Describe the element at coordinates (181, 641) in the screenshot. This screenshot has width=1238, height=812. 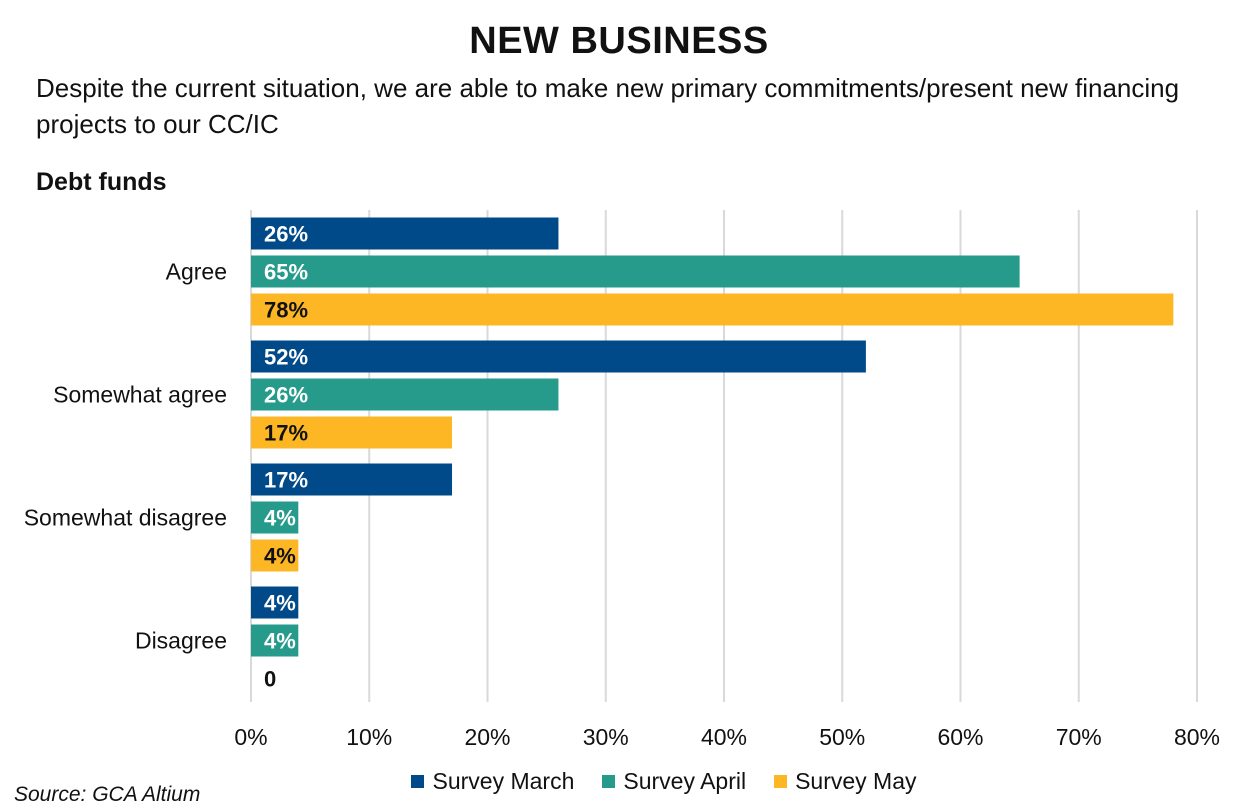
I see `category-label: Disagree` at that location.